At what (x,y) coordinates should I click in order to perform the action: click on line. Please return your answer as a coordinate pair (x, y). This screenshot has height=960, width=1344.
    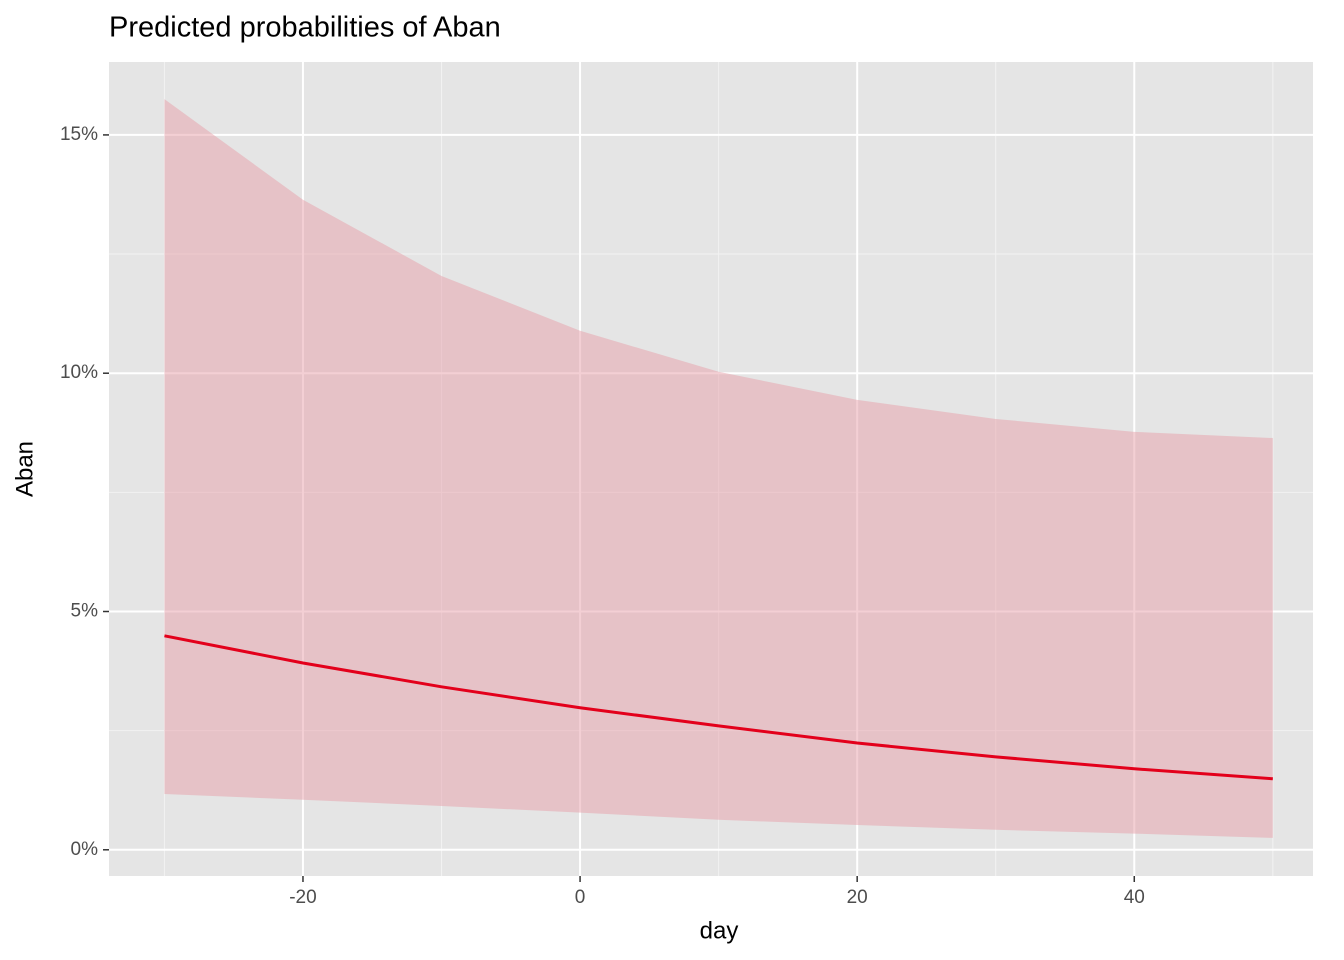
    Looking at the image, I should click on (718, 707).